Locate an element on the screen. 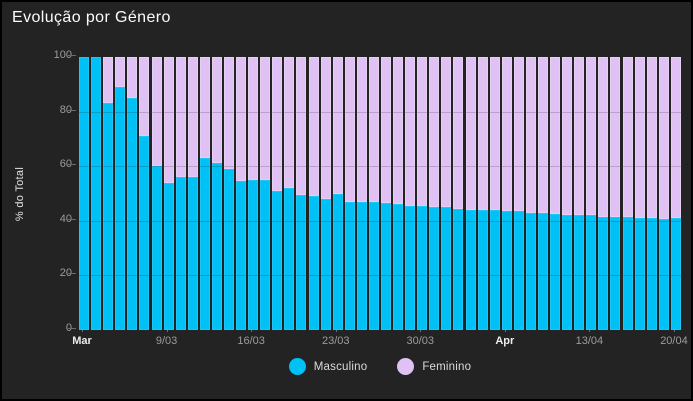 The width and height of the screenshot is (693, 401). bar-31/03 is located at coordinates (434, 193).